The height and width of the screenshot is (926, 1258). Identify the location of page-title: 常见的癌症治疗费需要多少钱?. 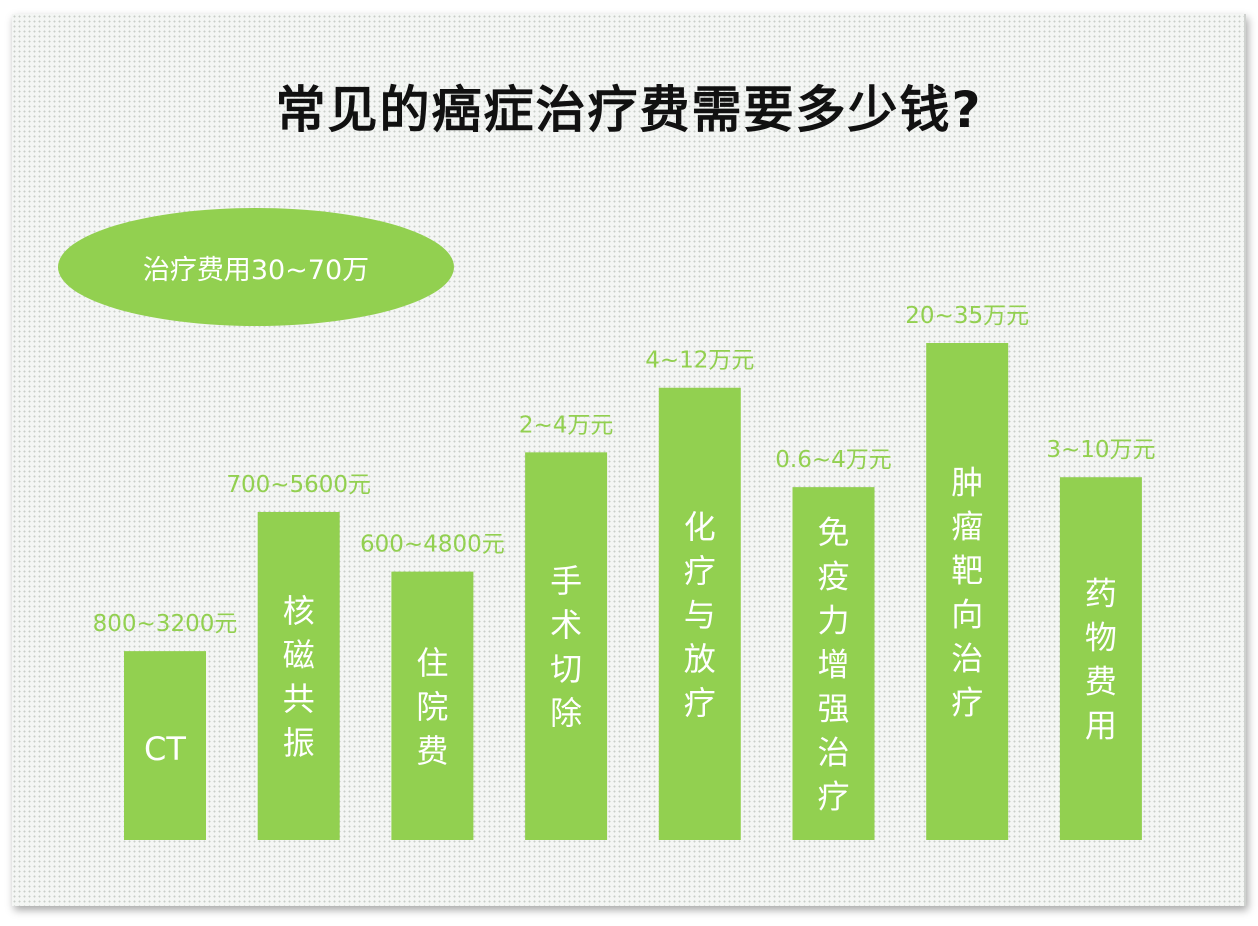
(629, 110).